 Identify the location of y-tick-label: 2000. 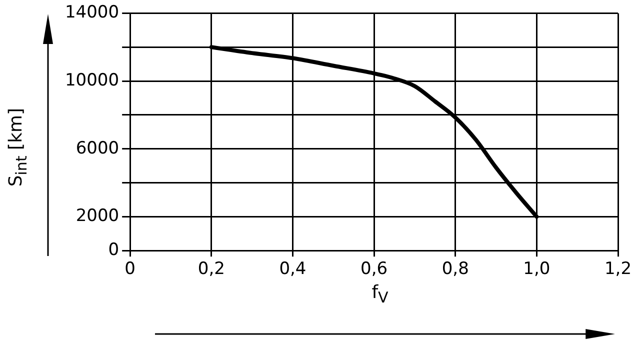
(98, 216).